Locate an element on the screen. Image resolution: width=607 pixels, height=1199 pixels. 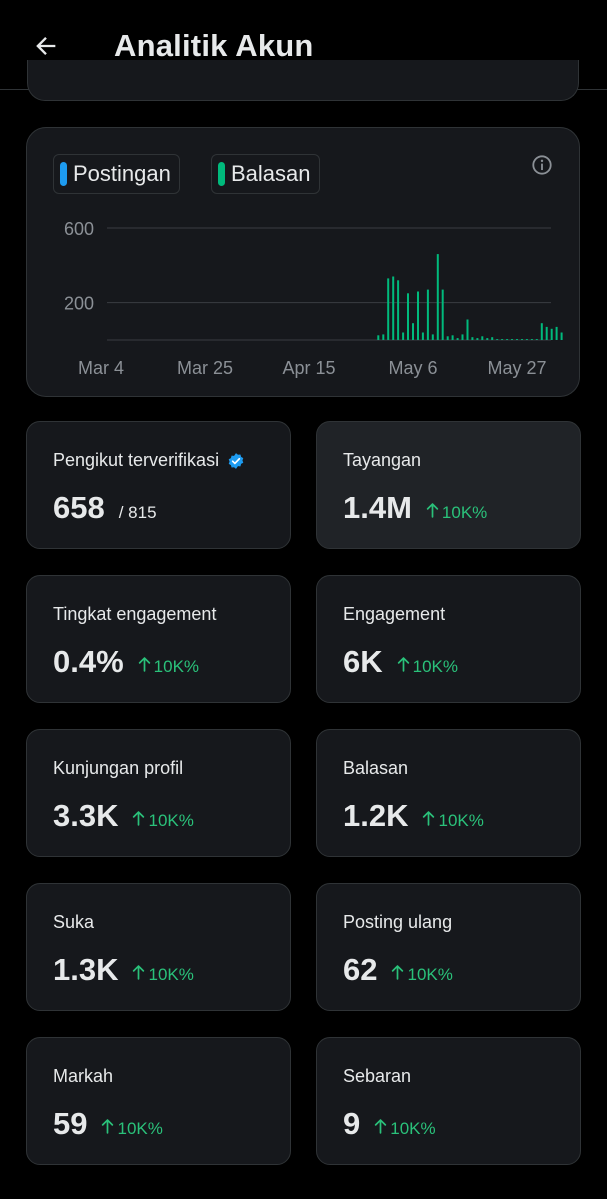
x-tick-label: Apr 15 is located at coordinates (308, 368).